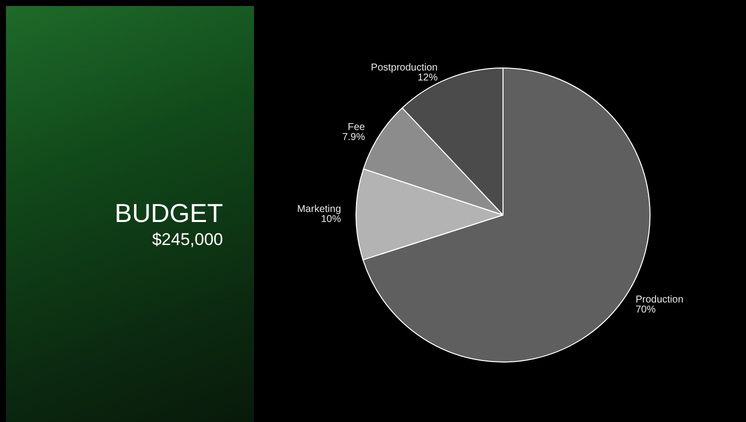  What do you see at coordinates (660, 300) in the screenshot?
I see `slice-label: Production` at bounding box center [660, 300].